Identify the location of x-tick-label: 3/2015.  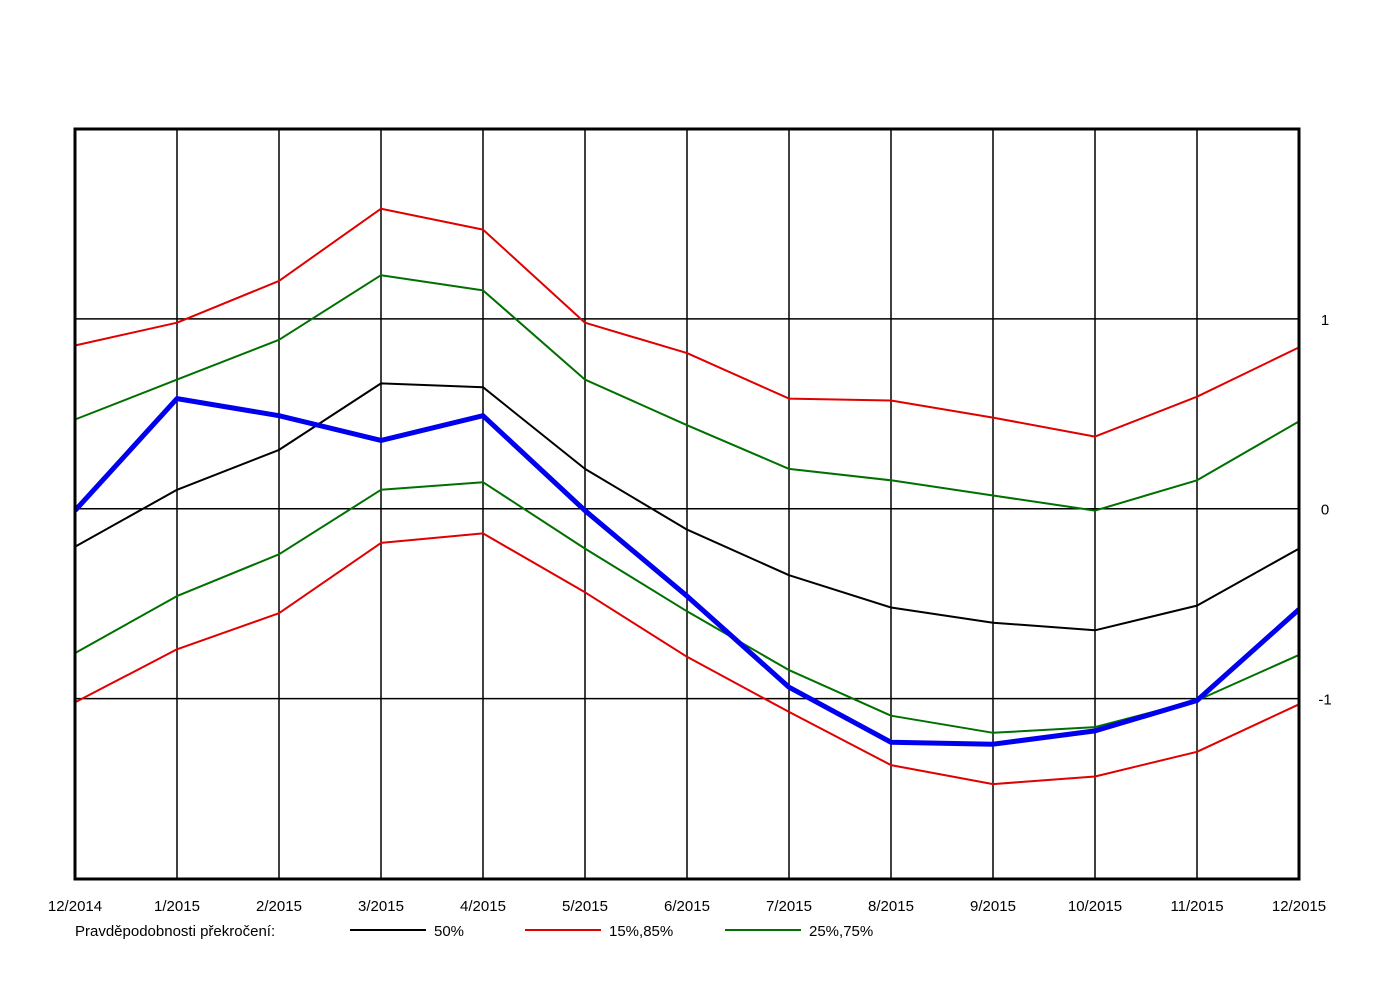
(381, 906).